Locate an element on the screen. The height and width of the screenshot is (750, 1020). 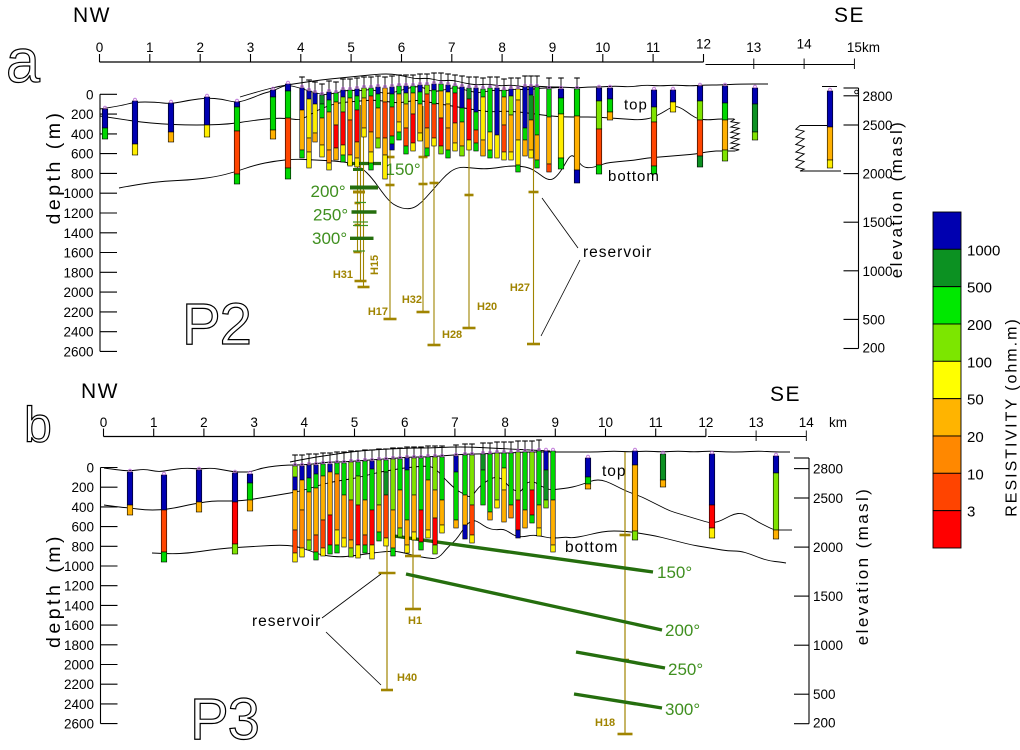
svg-text: 150° is located at coordinates (403, 169).